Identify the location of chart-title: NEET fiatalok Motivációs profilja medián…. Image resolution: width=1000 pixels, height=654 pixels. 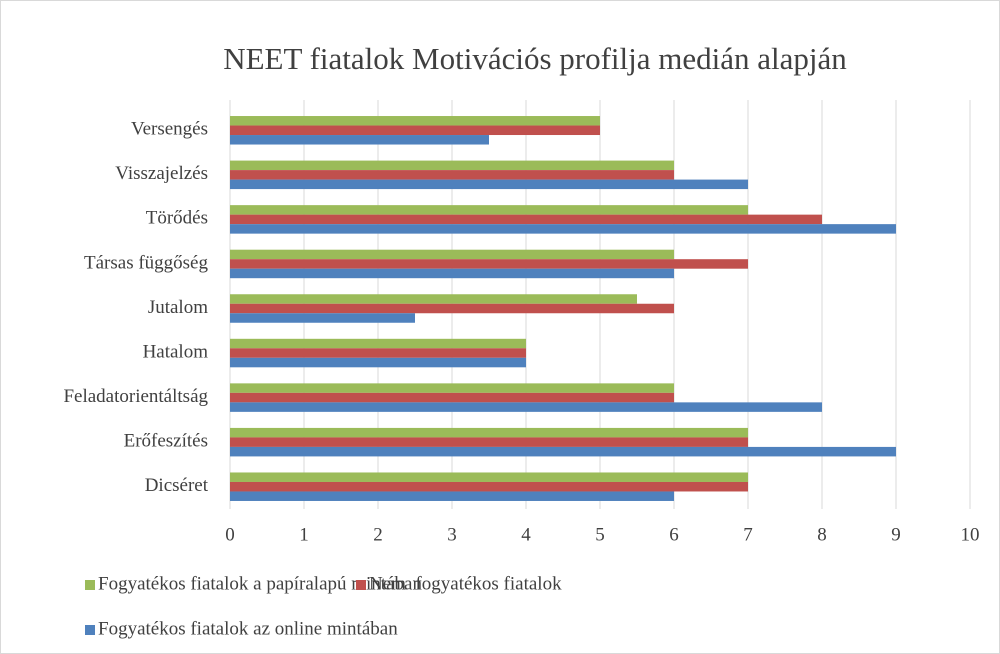
(535, 58).